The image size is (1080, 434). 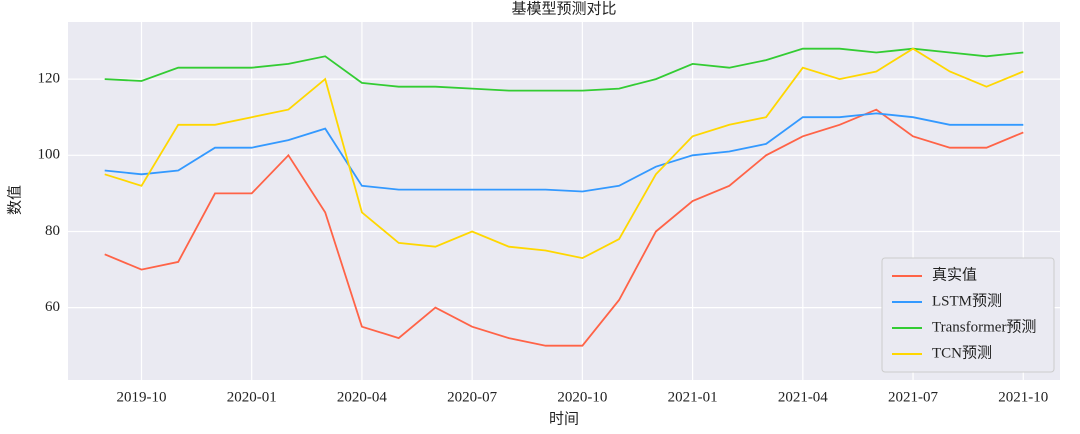 I want to click on y-tick-label: 120, so click(x=49, y=79).